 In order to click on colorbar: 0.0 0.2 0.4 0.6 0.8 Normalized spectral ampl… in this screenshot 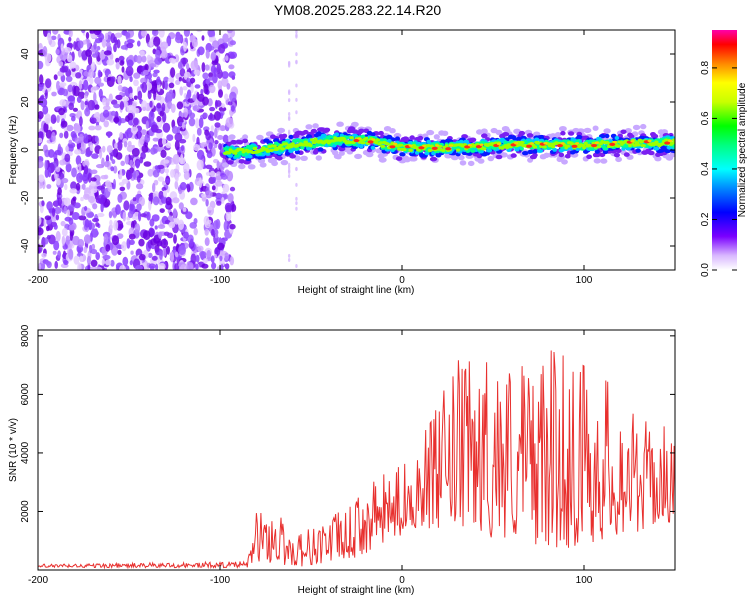, I will do `click(724, 153)`.